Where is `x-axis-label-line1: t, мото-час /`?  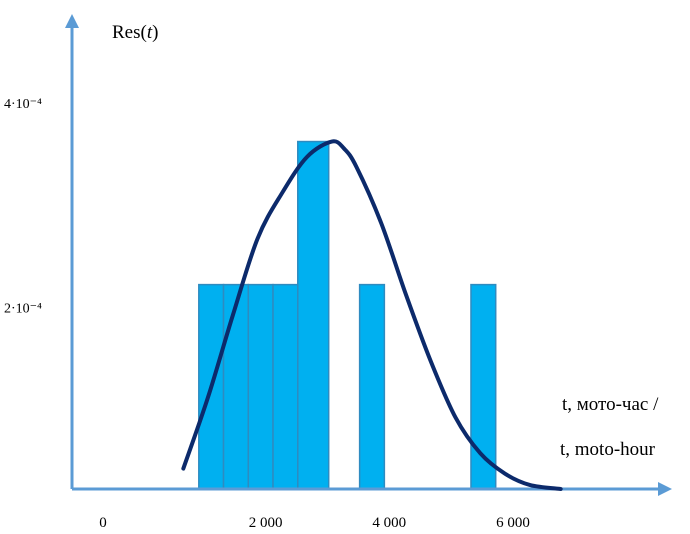 x-axis-label-line1: t, мото-час / is located at coordinates (610, 404).